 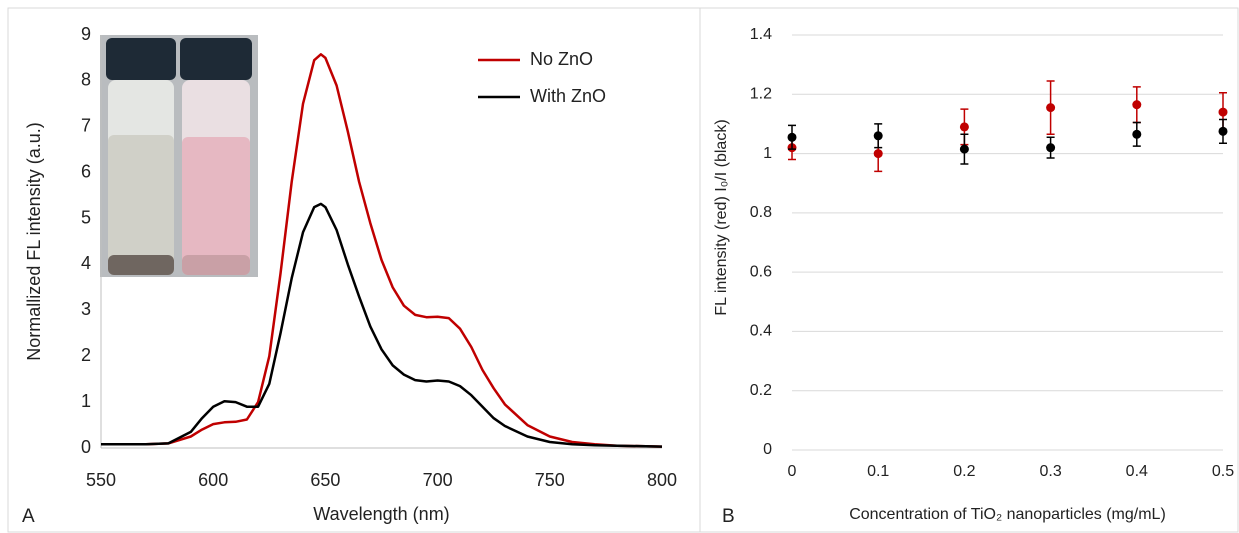 I want to click on x-tick-label: 700, so click(x=438, y=480).